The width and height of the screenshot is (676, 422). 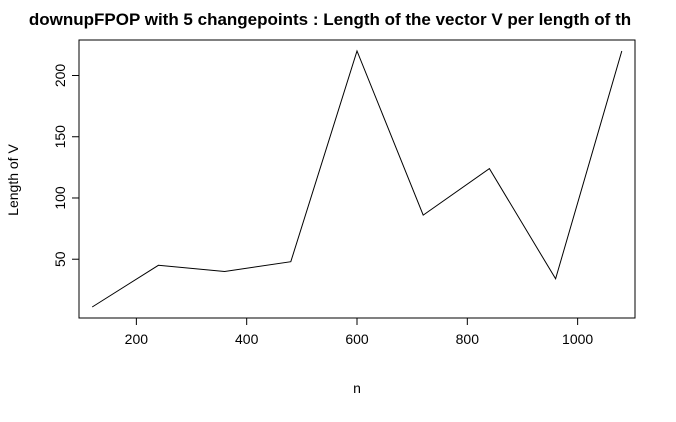 I want to click on y-tick-label: 100, so click(x=60, y=198).